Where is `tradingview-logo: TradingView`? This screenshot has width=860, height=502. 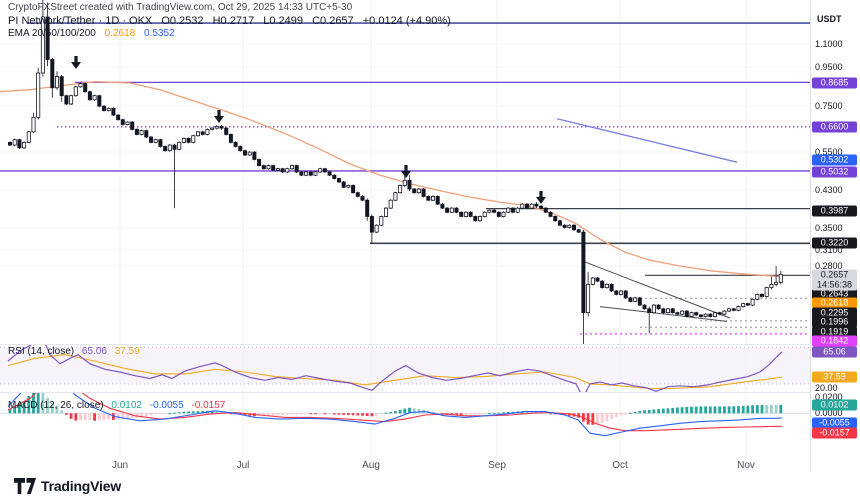
tradingview-logo: TradingView is located at coordinates (67, 486).